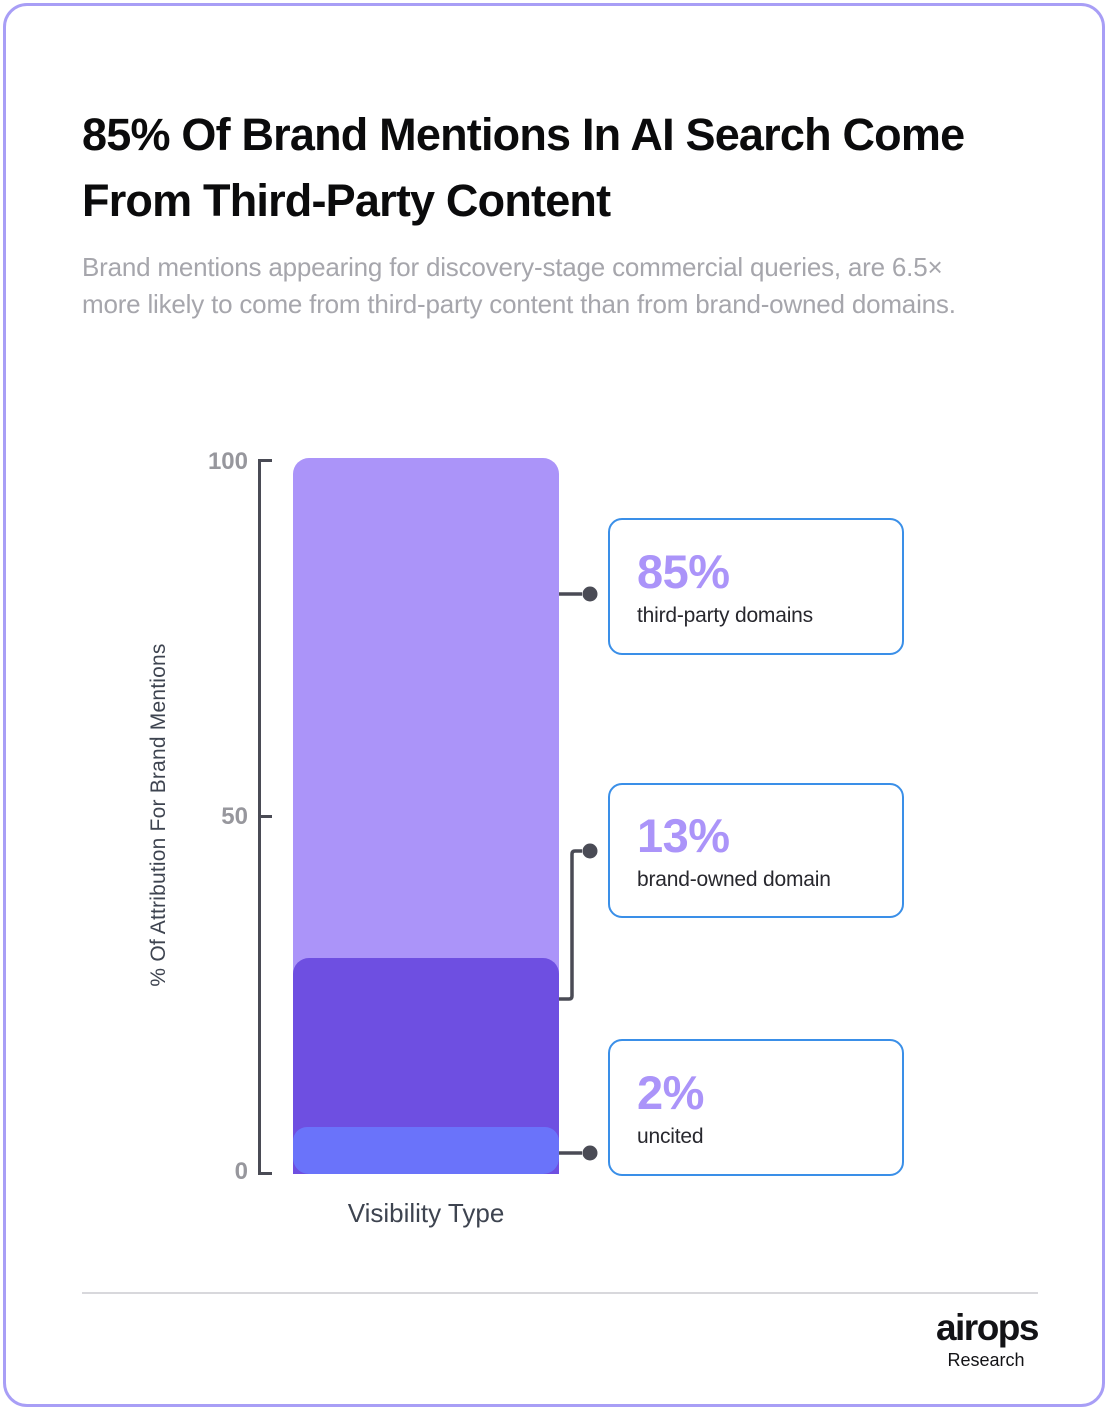  Describe the element at coordinates (725, 615) in the screenshot. I see `callout-label-85: third-party domains` at that location.